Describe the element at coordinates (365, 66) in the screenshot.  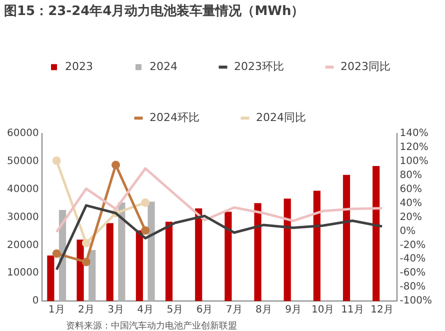
I see `legend-label: 2023同比` at that location.